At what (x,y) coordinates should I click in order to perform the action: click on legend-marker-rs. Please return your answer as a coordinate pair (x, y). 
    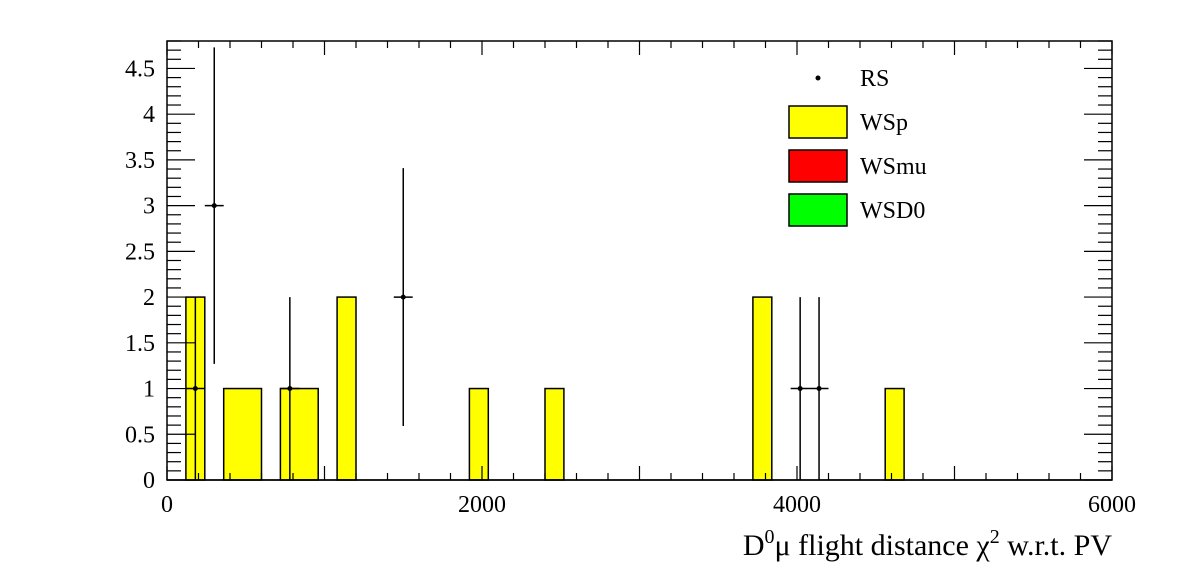
    Looking at the image, I should click on (818, 78).